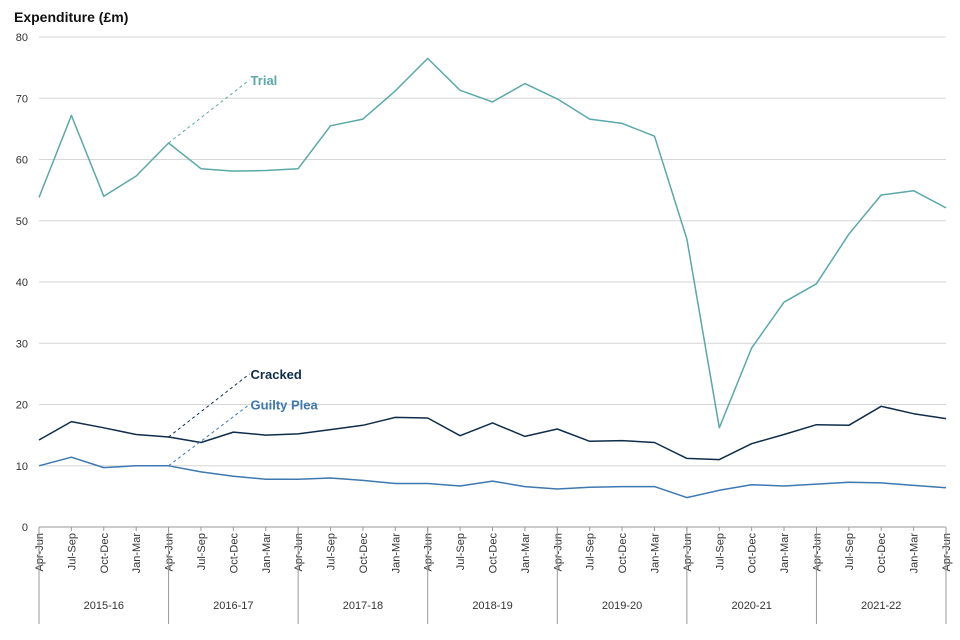 The image size is (960, 640). I want to click on year-label: 2018-19, so click(492, 606).